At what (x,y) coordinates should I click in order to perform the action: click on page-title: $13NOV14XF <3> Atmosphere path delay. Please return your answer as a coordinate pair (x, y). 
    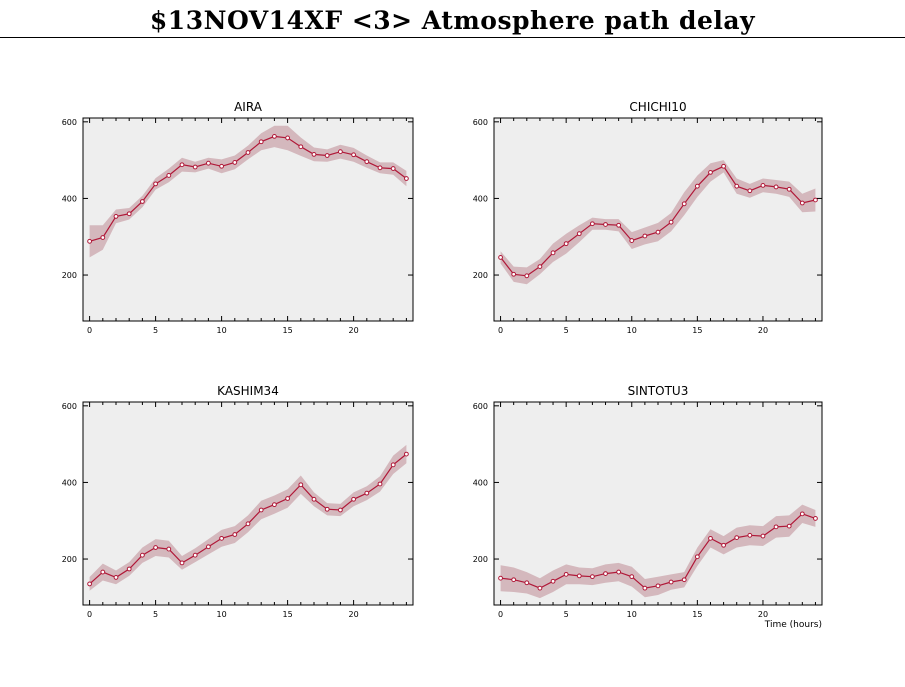
    Looking at the image, I should click on (452, 20).